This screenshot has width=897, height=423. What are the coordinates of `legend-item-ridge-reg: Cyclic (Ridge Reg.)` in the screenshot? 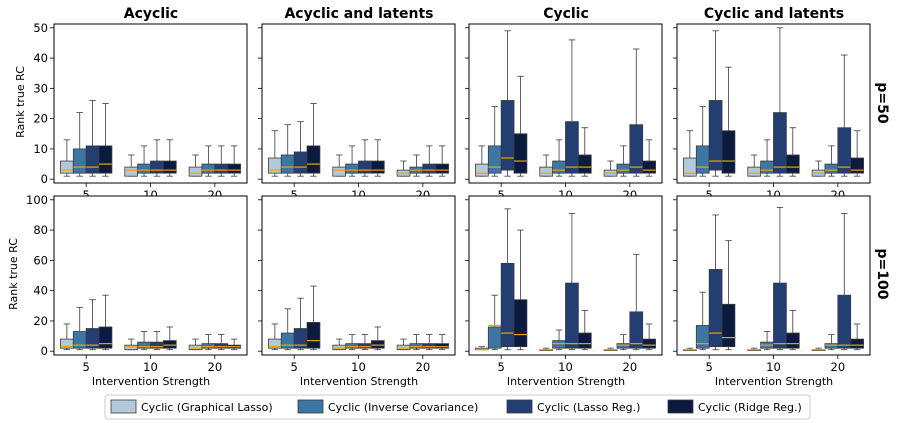 It's located at (734, 406).